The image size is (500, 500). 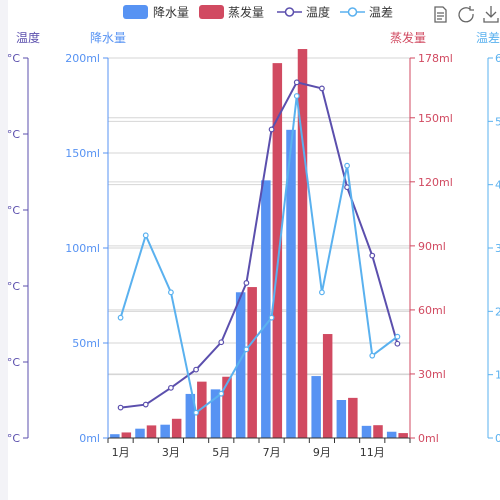 I want to click on diff-axis-tick-label: 5, so click(x=497, y=121).